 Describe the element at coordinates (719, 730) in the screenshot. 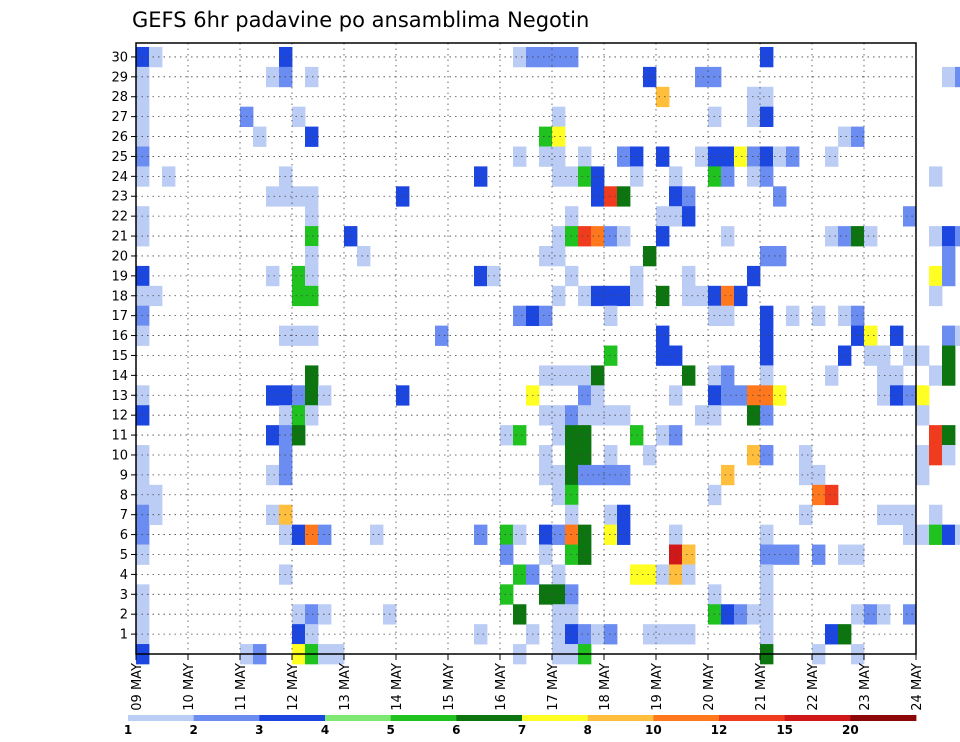

I see `colorbar-label: 12` at that location.